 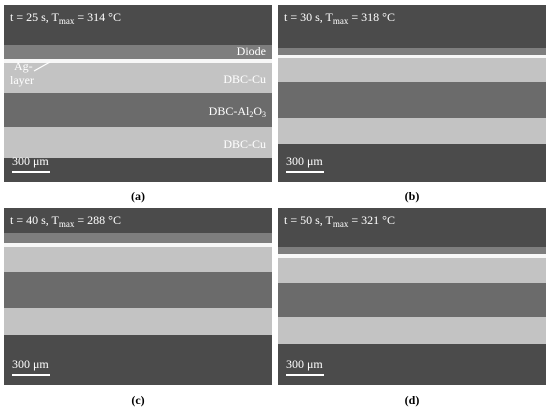 I want to click on caption-text: (b), so click(x=412, y=196).